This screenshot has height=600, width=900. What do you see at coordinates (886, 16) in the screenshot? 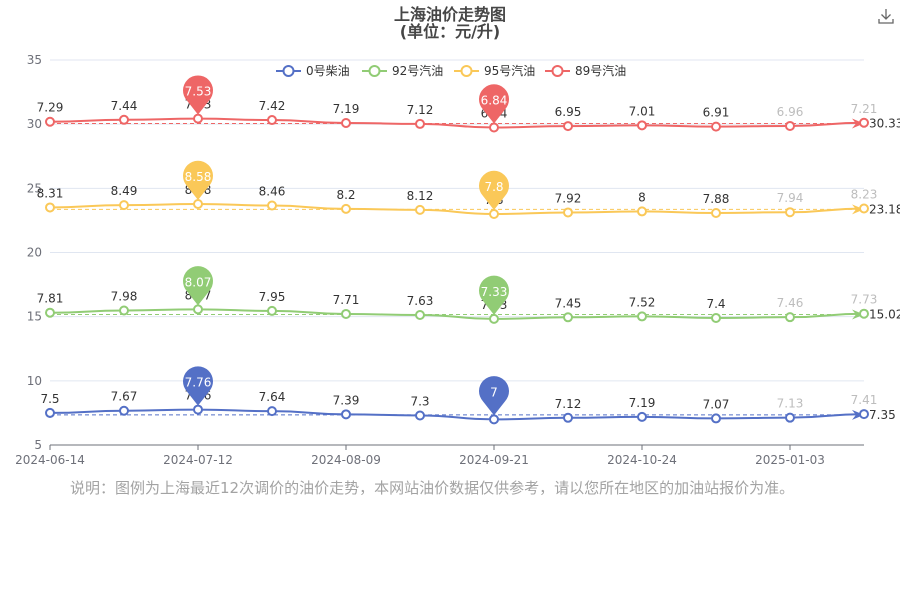
I see `download-icon` at bounding box center [886, 16].